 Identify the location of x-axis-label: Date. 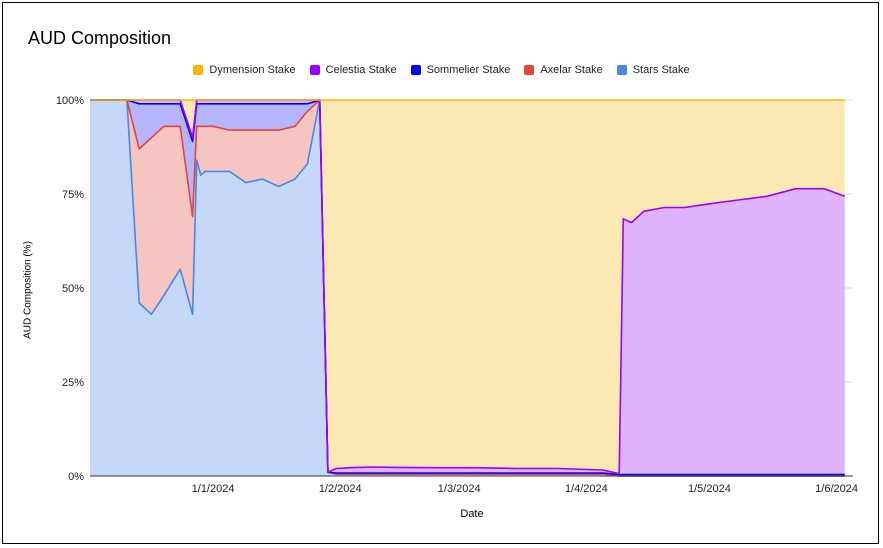
(472, 514).